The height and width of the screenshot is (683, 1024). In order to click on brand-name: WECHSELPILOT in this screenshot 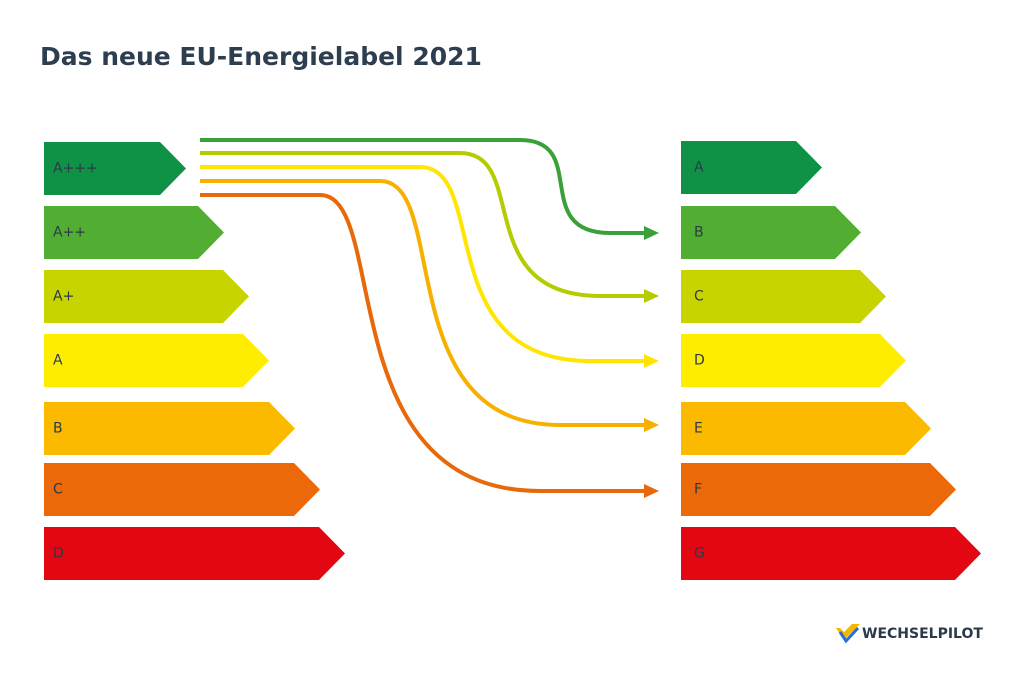, I will do `click(922, 634)`.